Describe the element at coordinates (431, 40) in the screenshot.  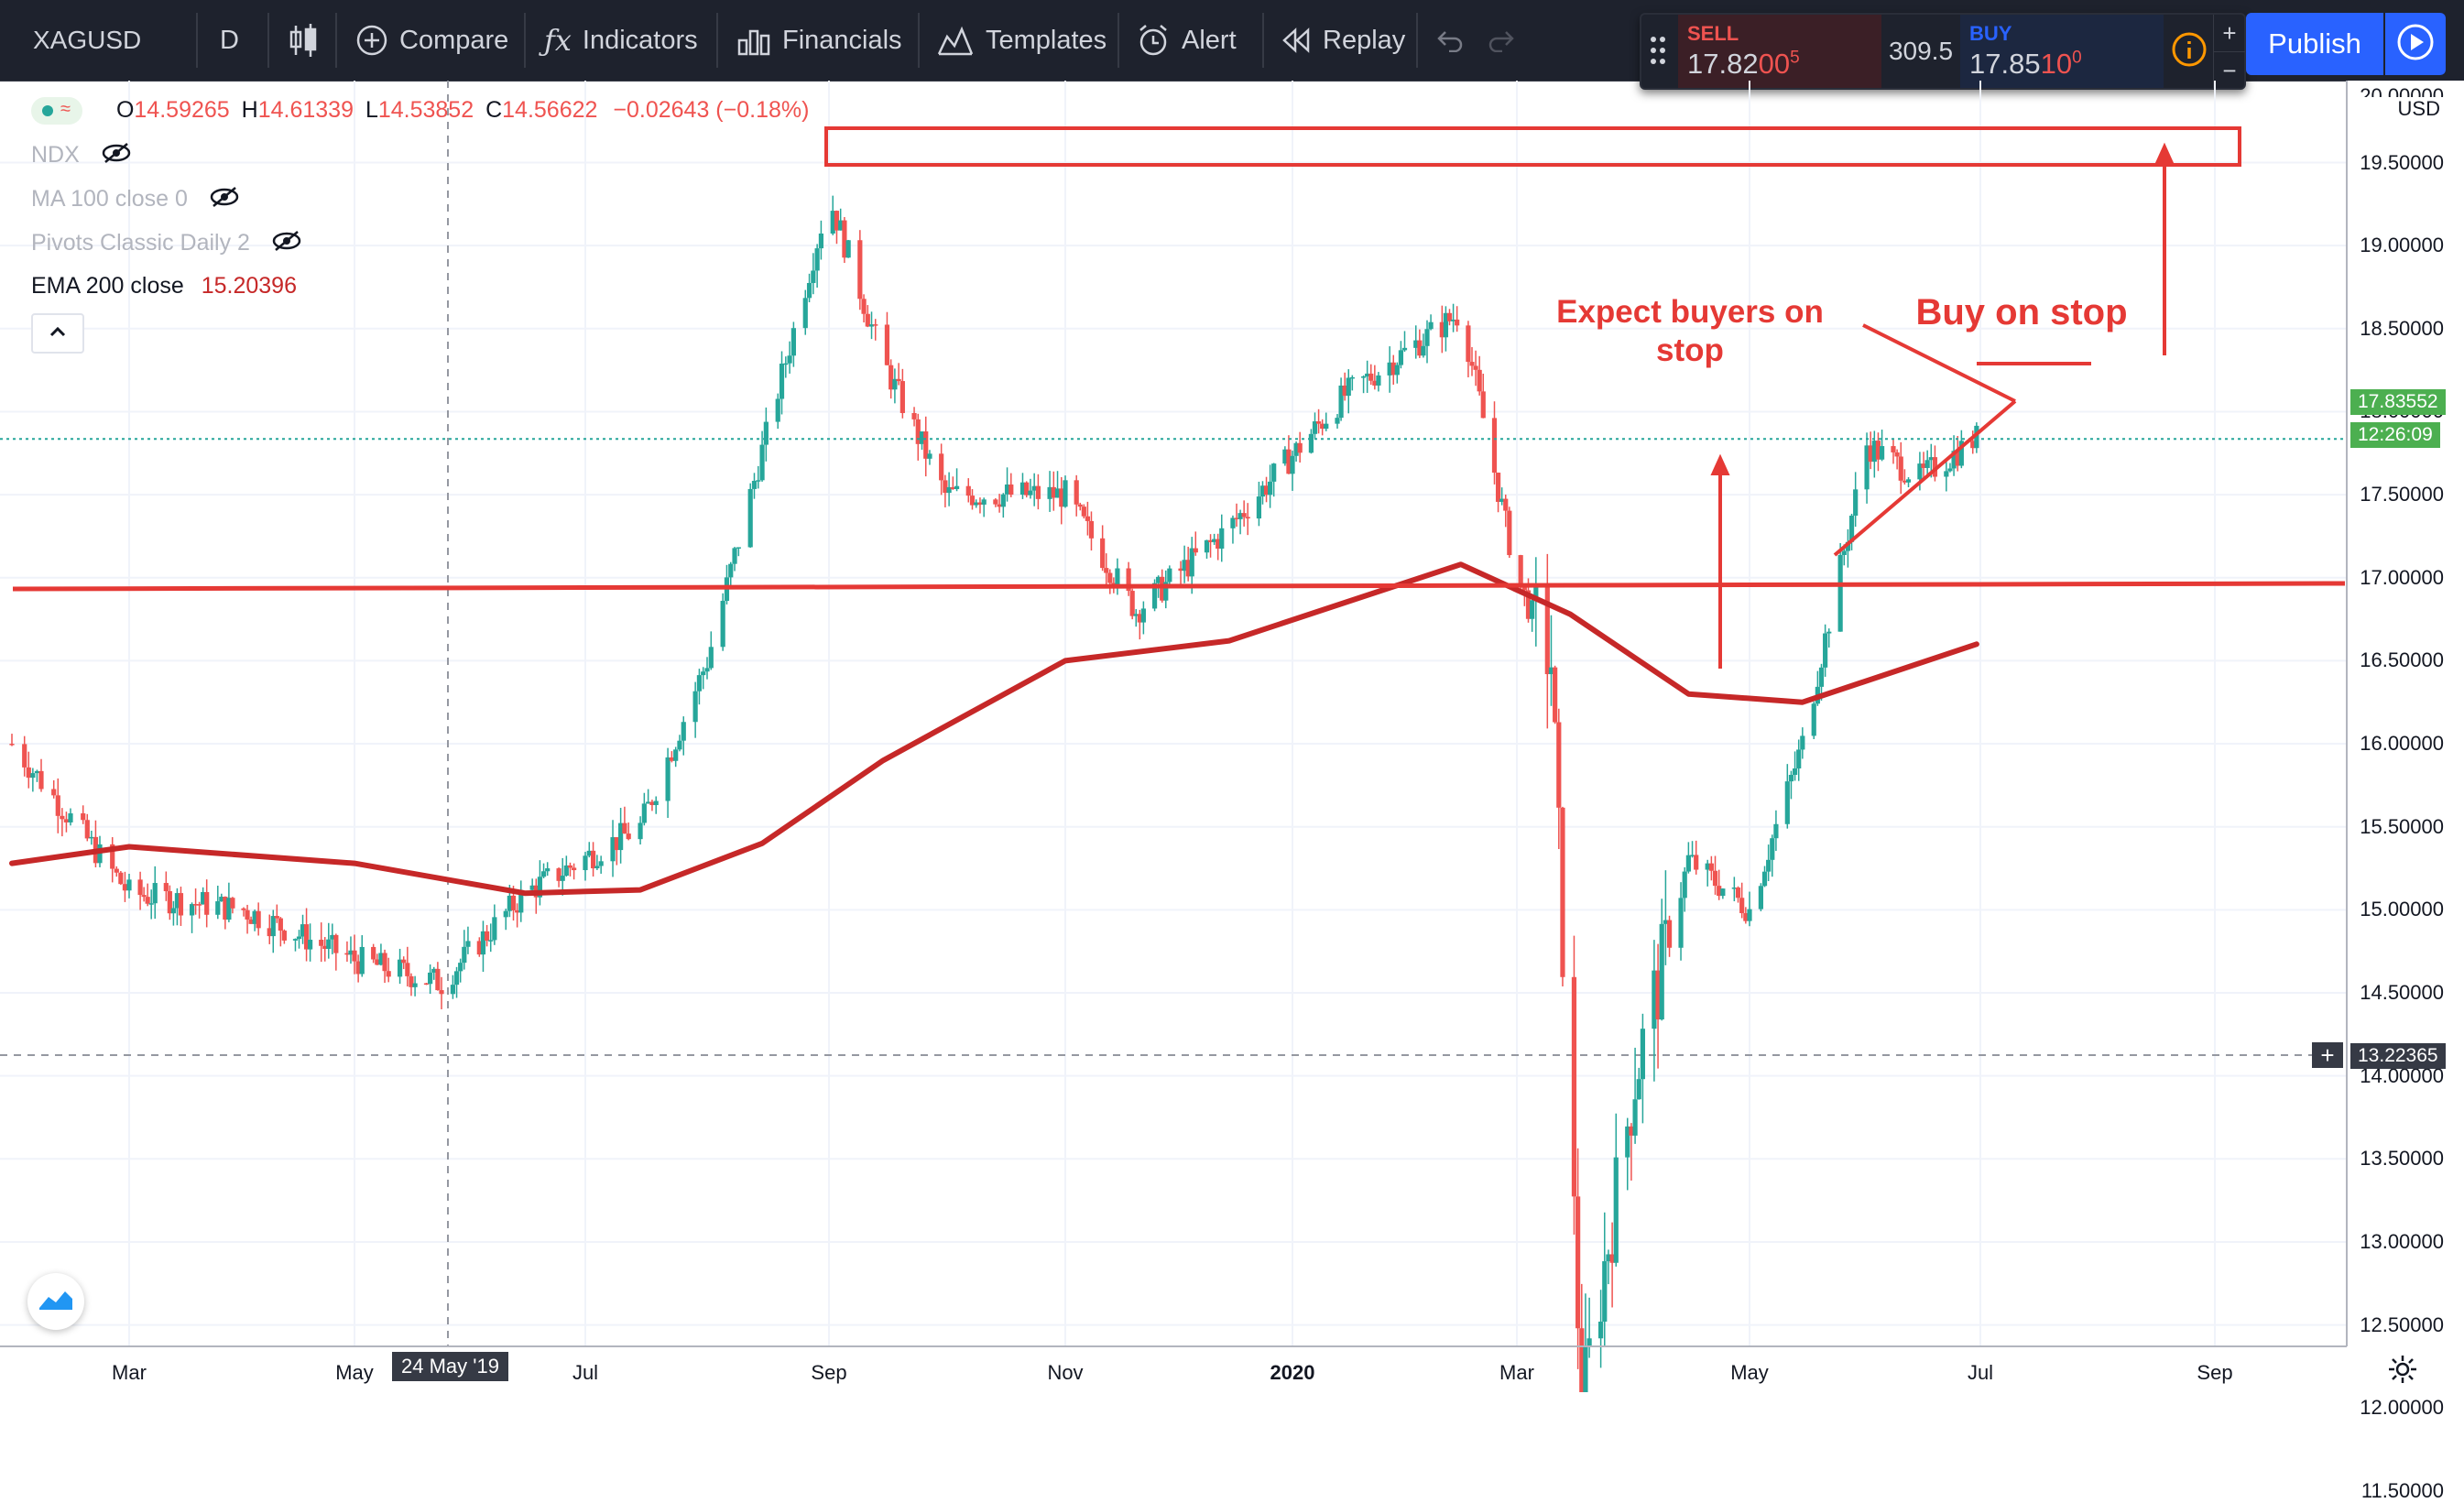
I see `compare-button: Compare` at that location.